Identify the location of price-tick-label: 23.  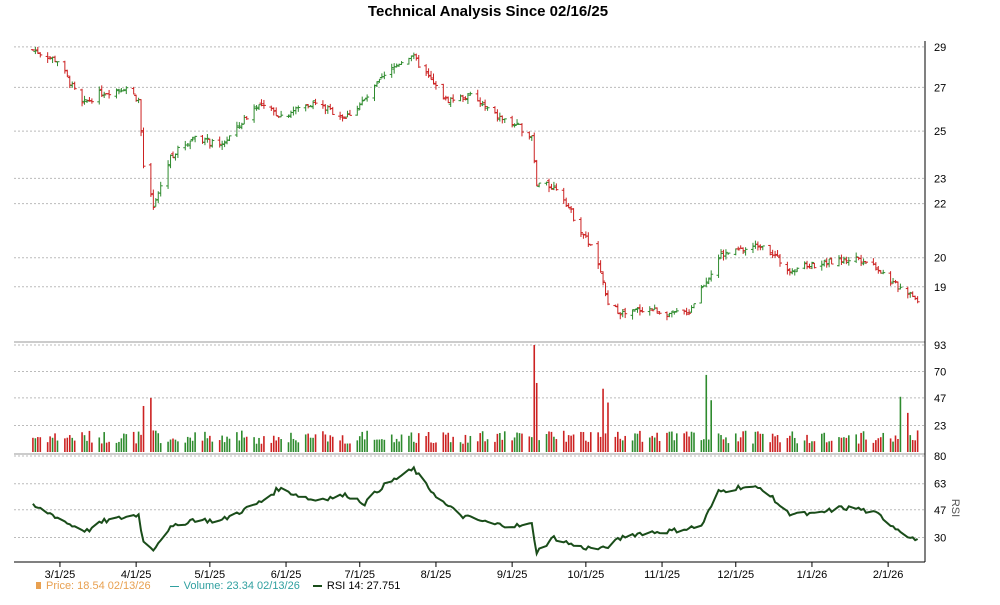
(940, 179).